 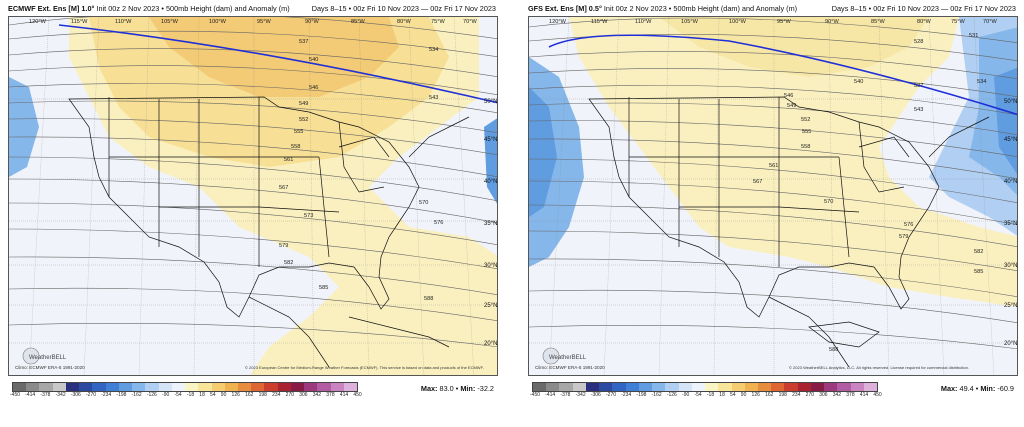 I want to click on colorbar-tick-label: 162, so click(x=249, y=395).